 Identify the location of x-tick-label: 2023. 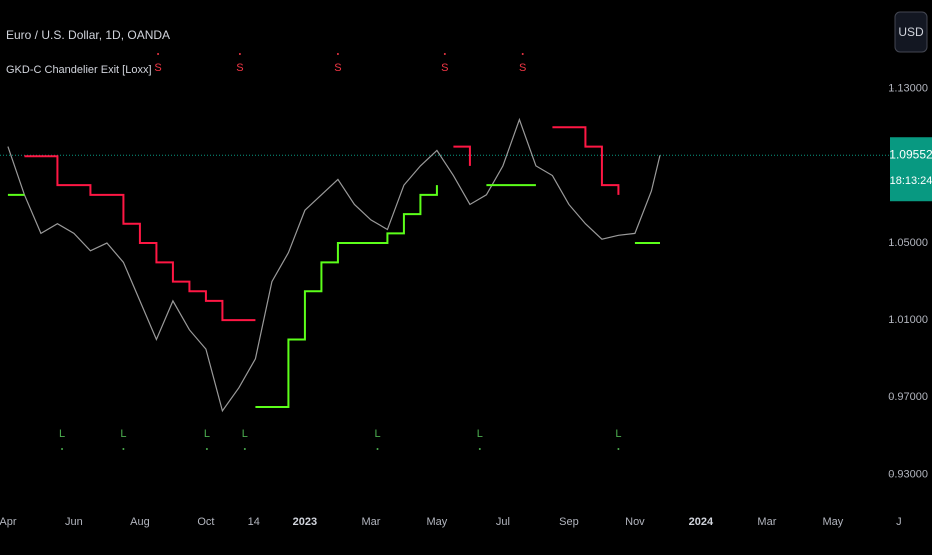
(305, 522).